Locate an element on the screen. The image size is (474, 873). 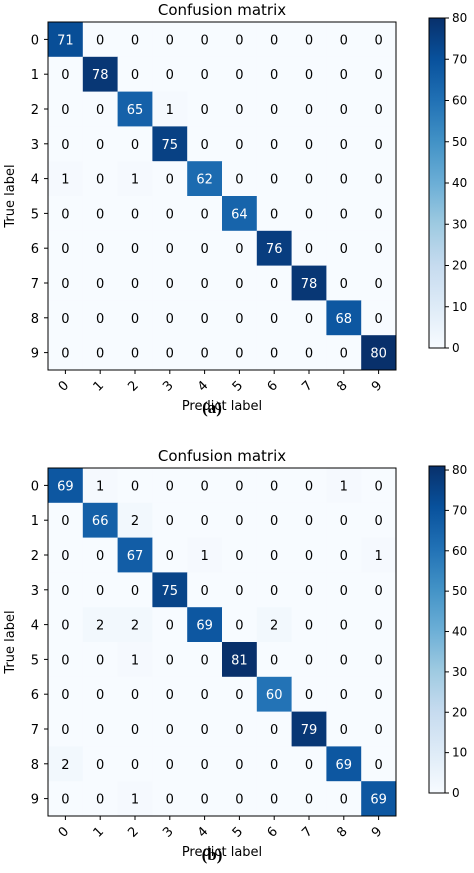
panel-label: (b) is located at coordinates (212, 854).